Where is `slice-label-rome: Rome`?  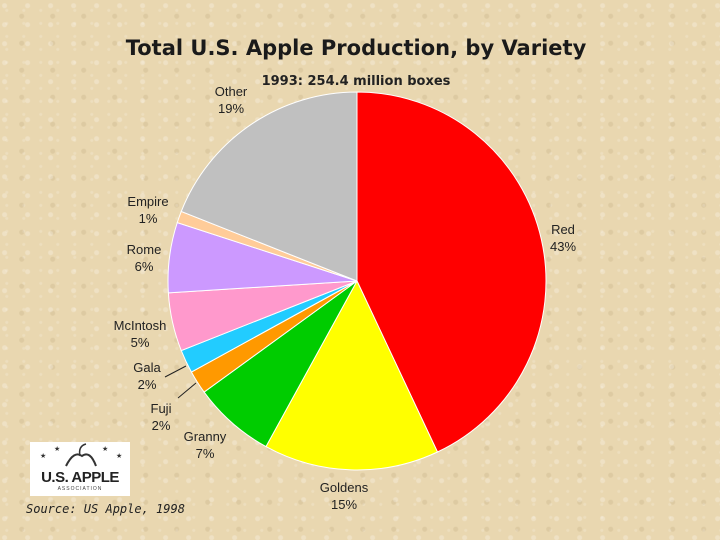 slice-label-rome: Rome is located at coordinates (144, 249).